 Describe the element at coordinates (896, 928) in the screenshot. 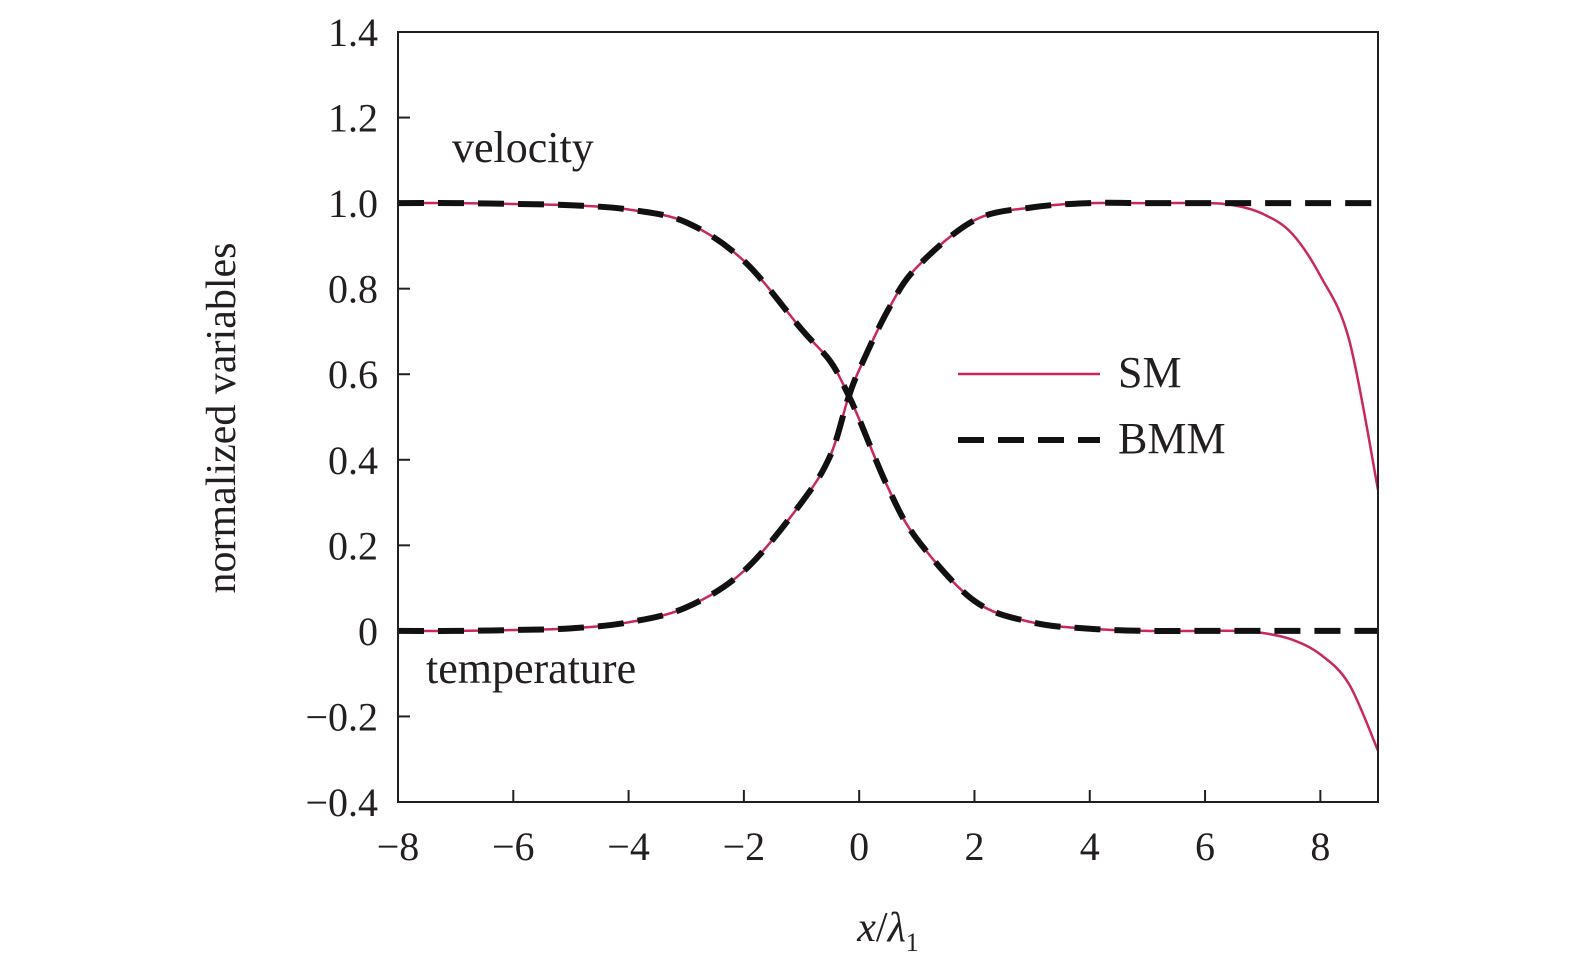

I see `x-axis-label-lambda: λ` at that location.